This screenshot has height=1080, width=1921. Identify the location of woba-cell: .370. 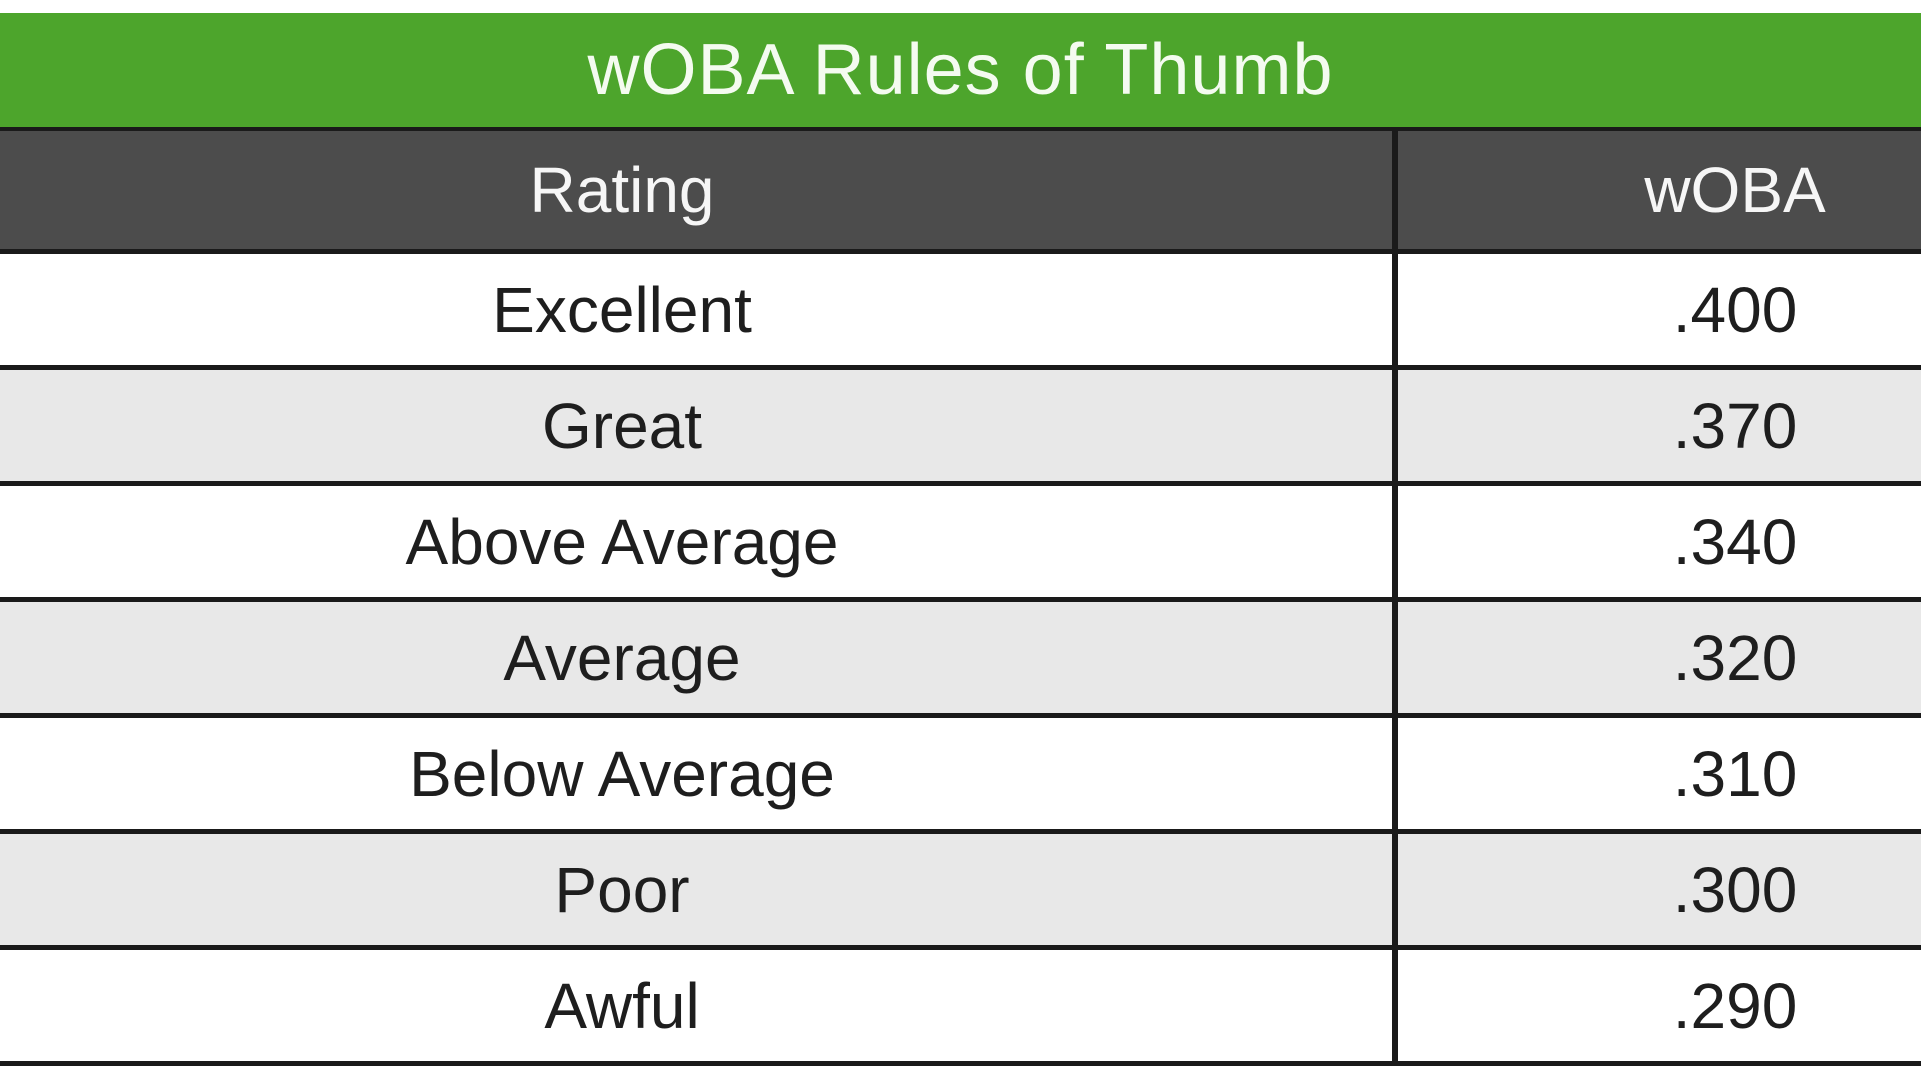
(1656, 425).